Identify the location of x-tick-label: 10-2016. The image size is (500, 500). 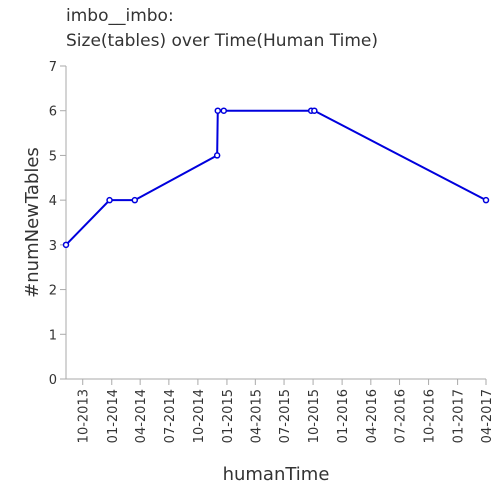
(430, 416).